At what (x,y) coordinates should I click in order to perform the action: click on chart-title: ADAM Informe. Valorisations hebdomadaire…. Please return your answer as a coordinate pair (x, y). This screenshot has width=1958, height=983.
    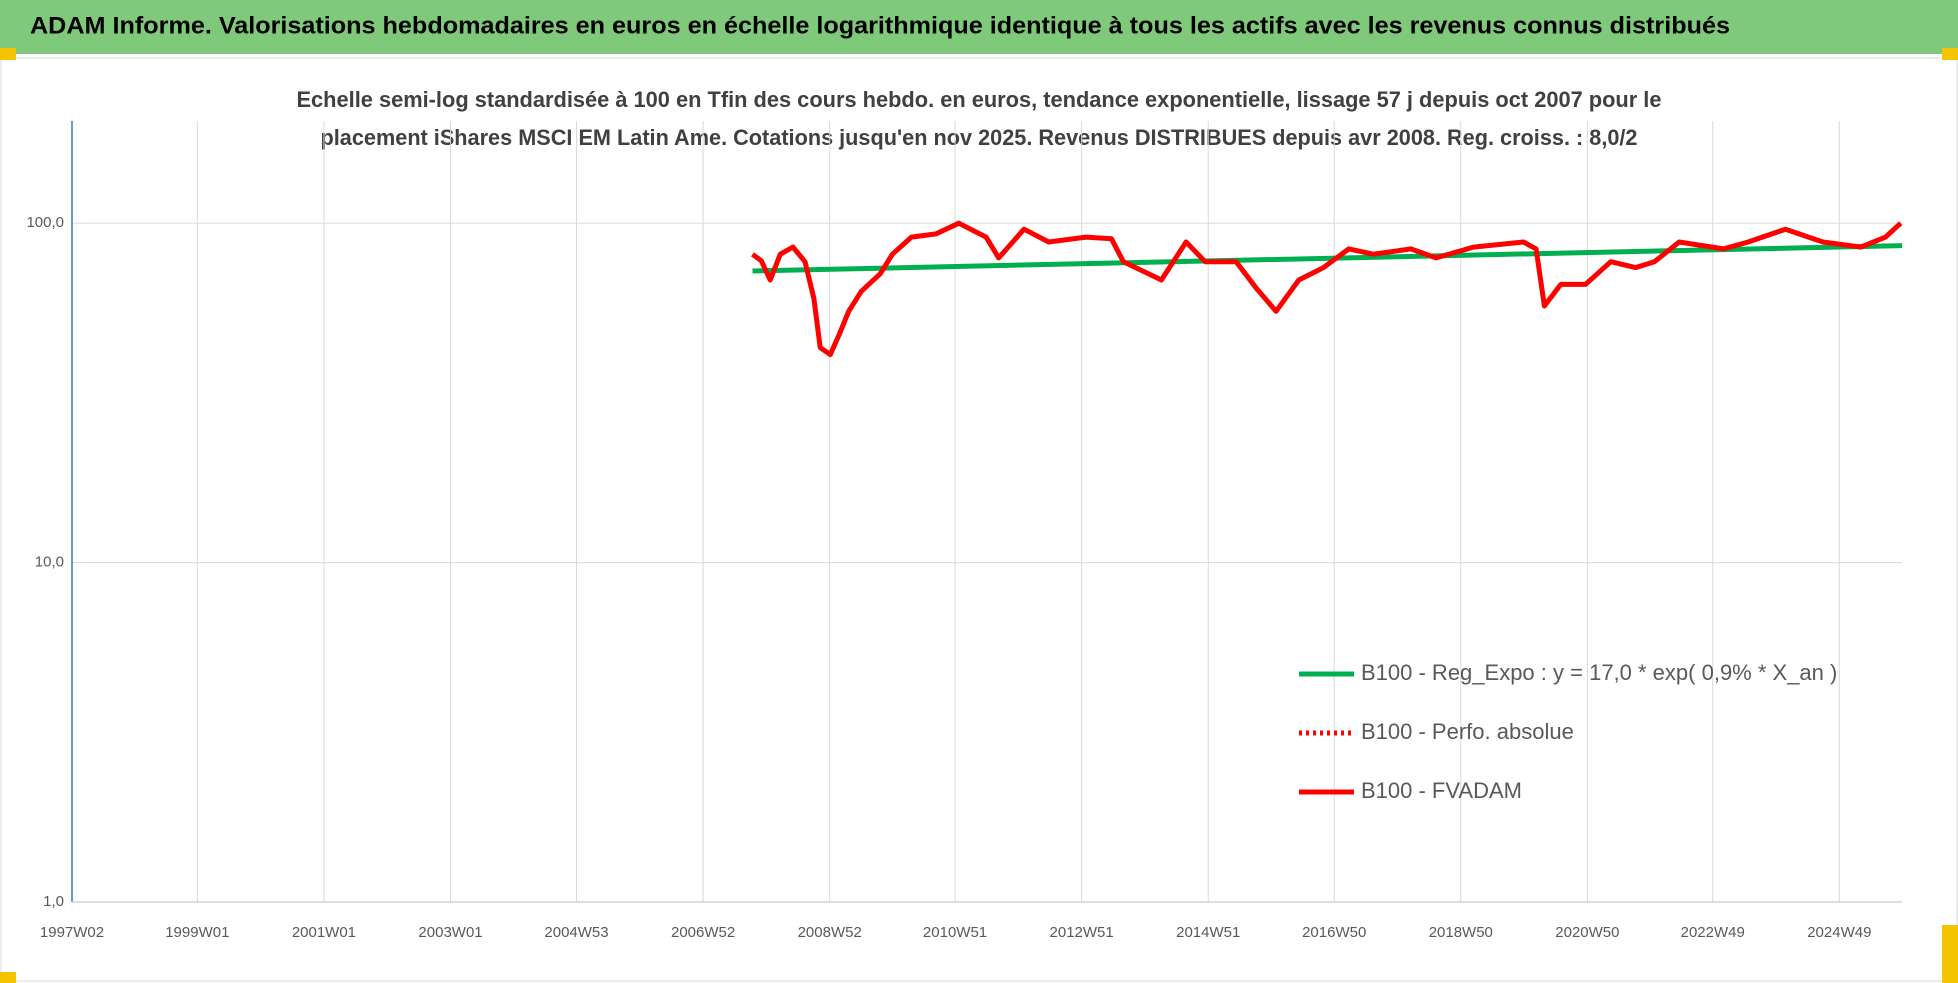
    Looking at the image, I should click on (880, 25).